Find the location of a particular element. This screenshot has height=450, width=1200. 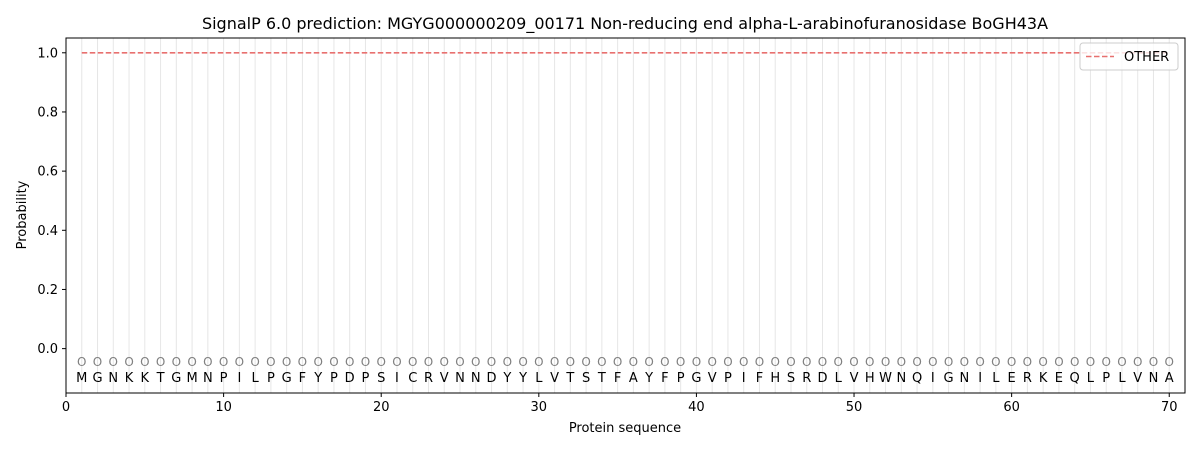

x-axis-label: Protein sequence is located at coordinates (625, 428).